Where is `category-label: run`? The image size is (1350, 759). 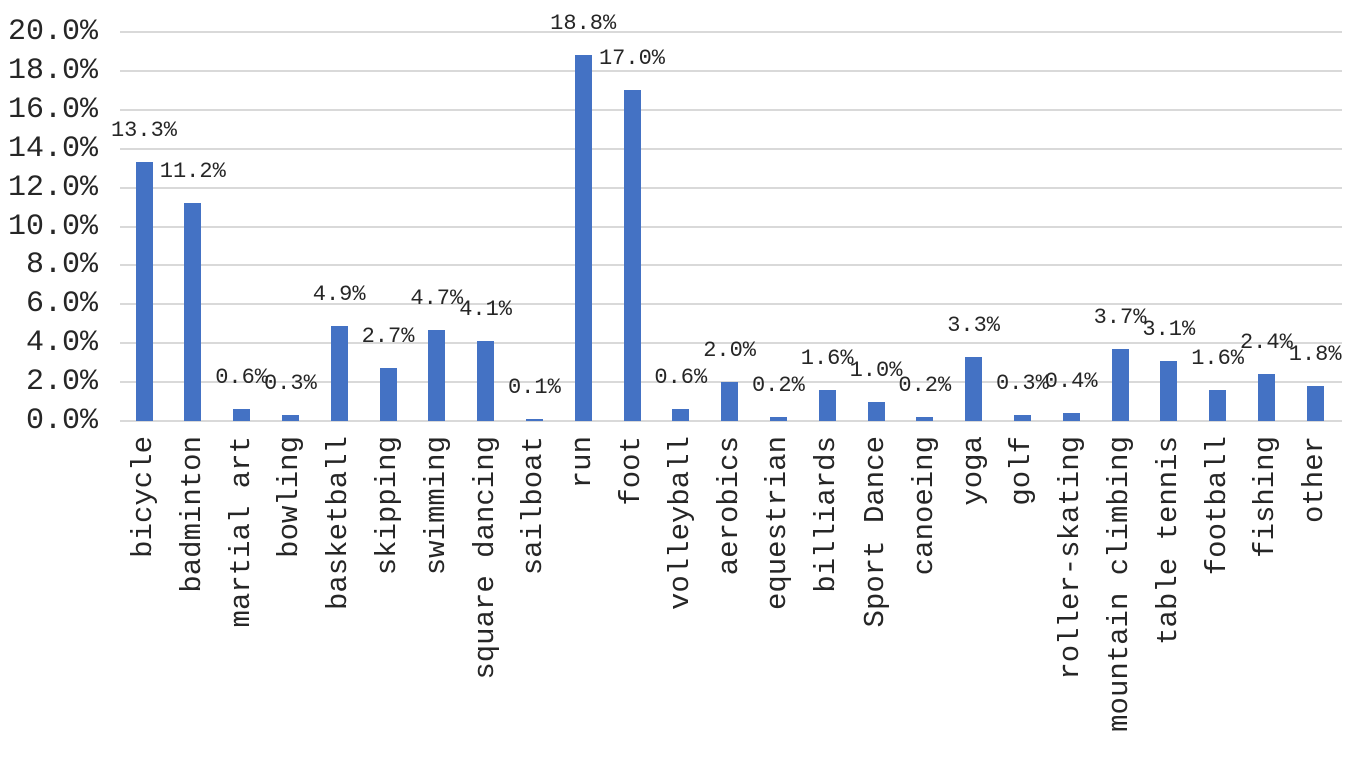
category-label: run is located at coordinates (583, 462).